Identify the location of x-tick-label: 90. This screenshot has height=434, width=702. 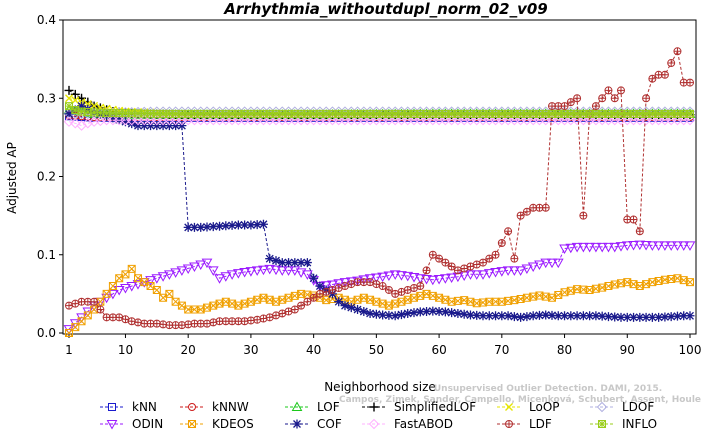
(627, 350).